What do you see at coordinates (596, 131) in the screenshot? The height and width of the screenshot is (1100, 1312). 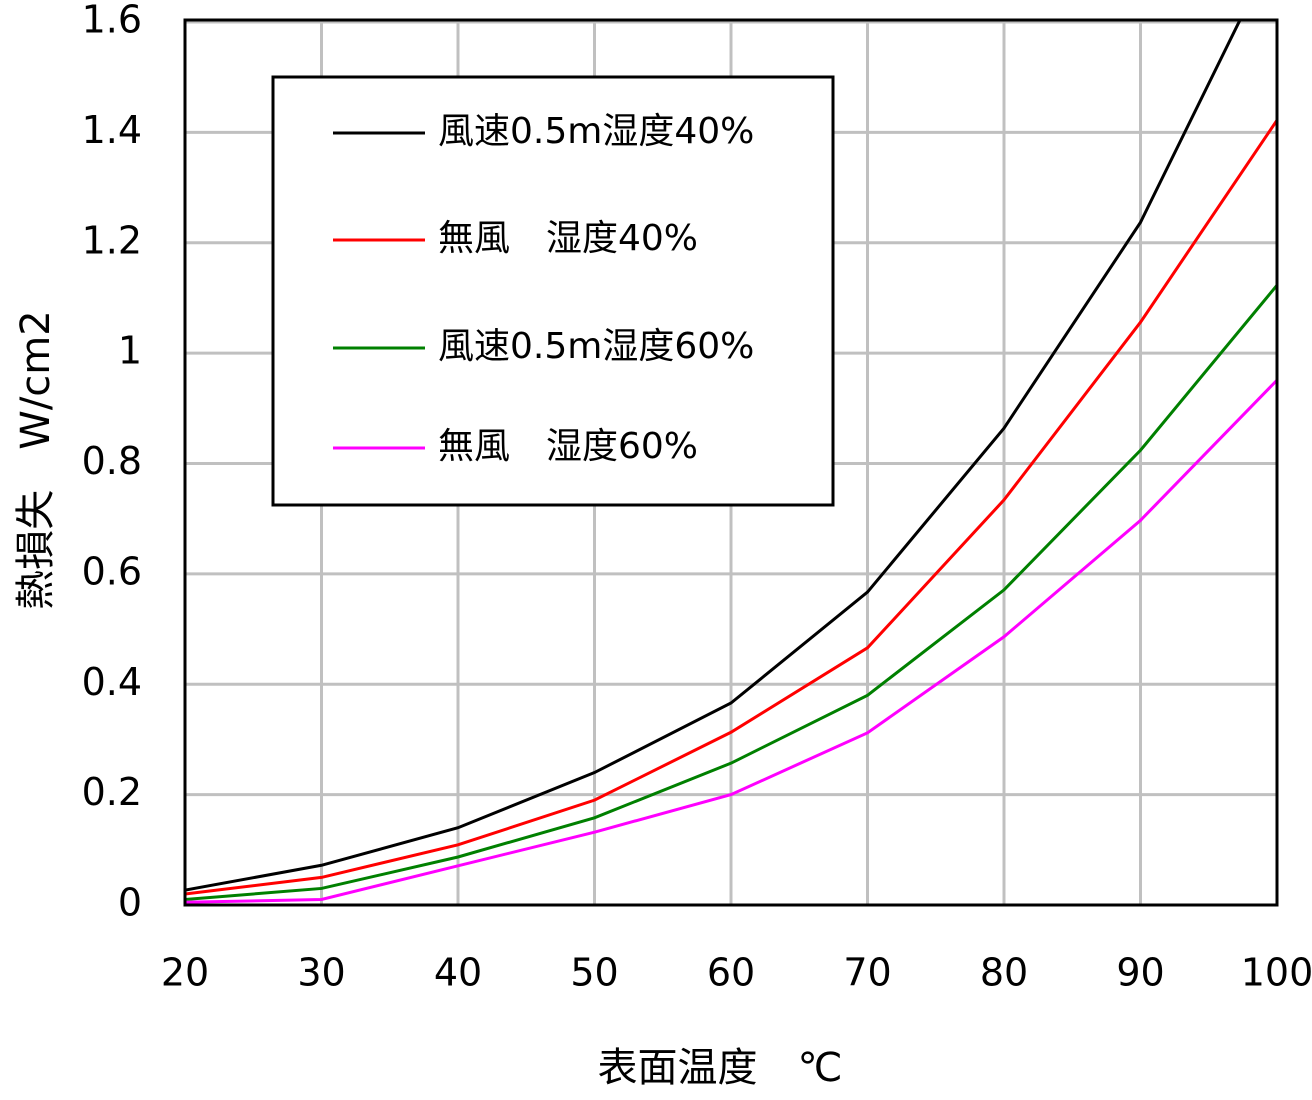 I see `legend-label: 風速0.5m湿度40%` at bounding box center [596, 131].